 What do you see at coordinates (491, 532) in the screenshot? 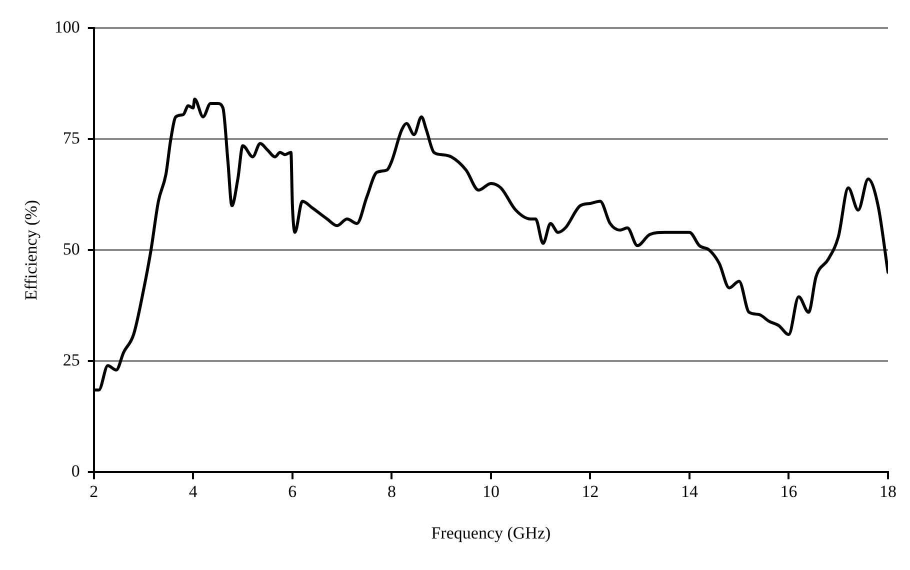
I see `x-axis-title: Frequency (GHz)` at bounding box center [491, 532].